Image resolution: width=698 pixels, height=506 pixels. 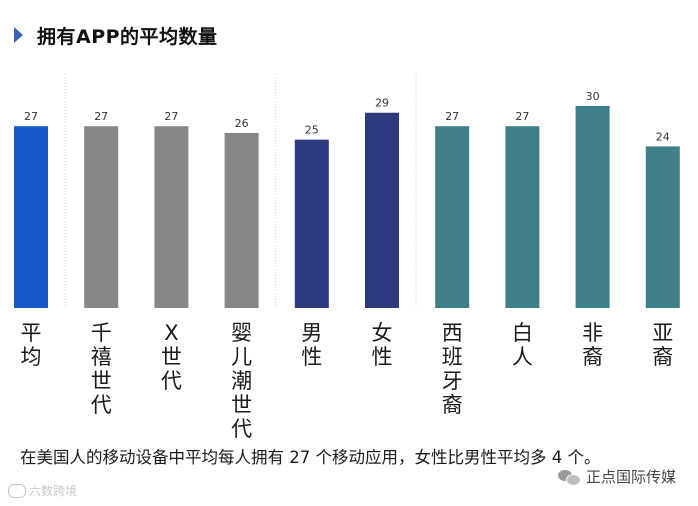 I want to click on value-label-1: 27, so click(x=101, y=116).